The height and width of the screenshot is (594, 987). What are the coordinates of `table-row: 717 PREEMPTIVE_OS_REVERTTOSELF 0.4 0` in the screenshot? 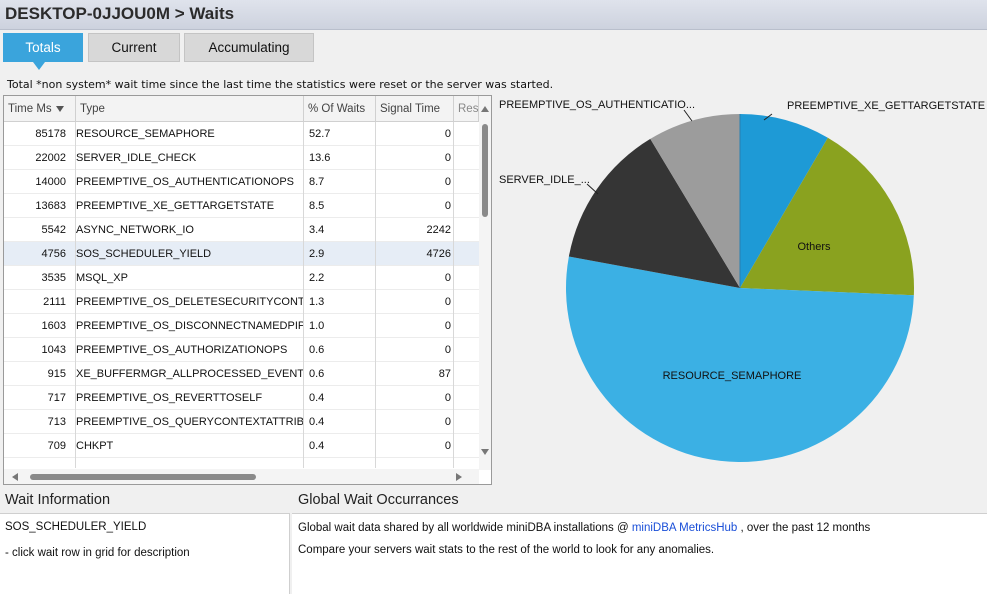 It's located at (241, 398).